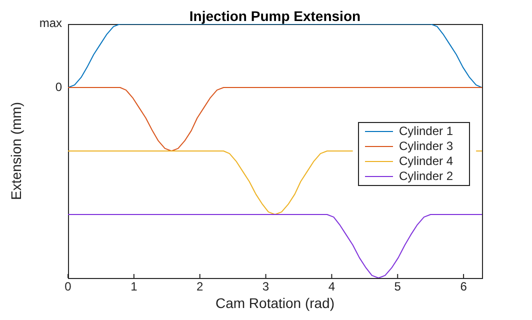  Describe the element at coordinates (426, 176) in the screenshot. I see `legend-label: Cylinder 2` at that location.